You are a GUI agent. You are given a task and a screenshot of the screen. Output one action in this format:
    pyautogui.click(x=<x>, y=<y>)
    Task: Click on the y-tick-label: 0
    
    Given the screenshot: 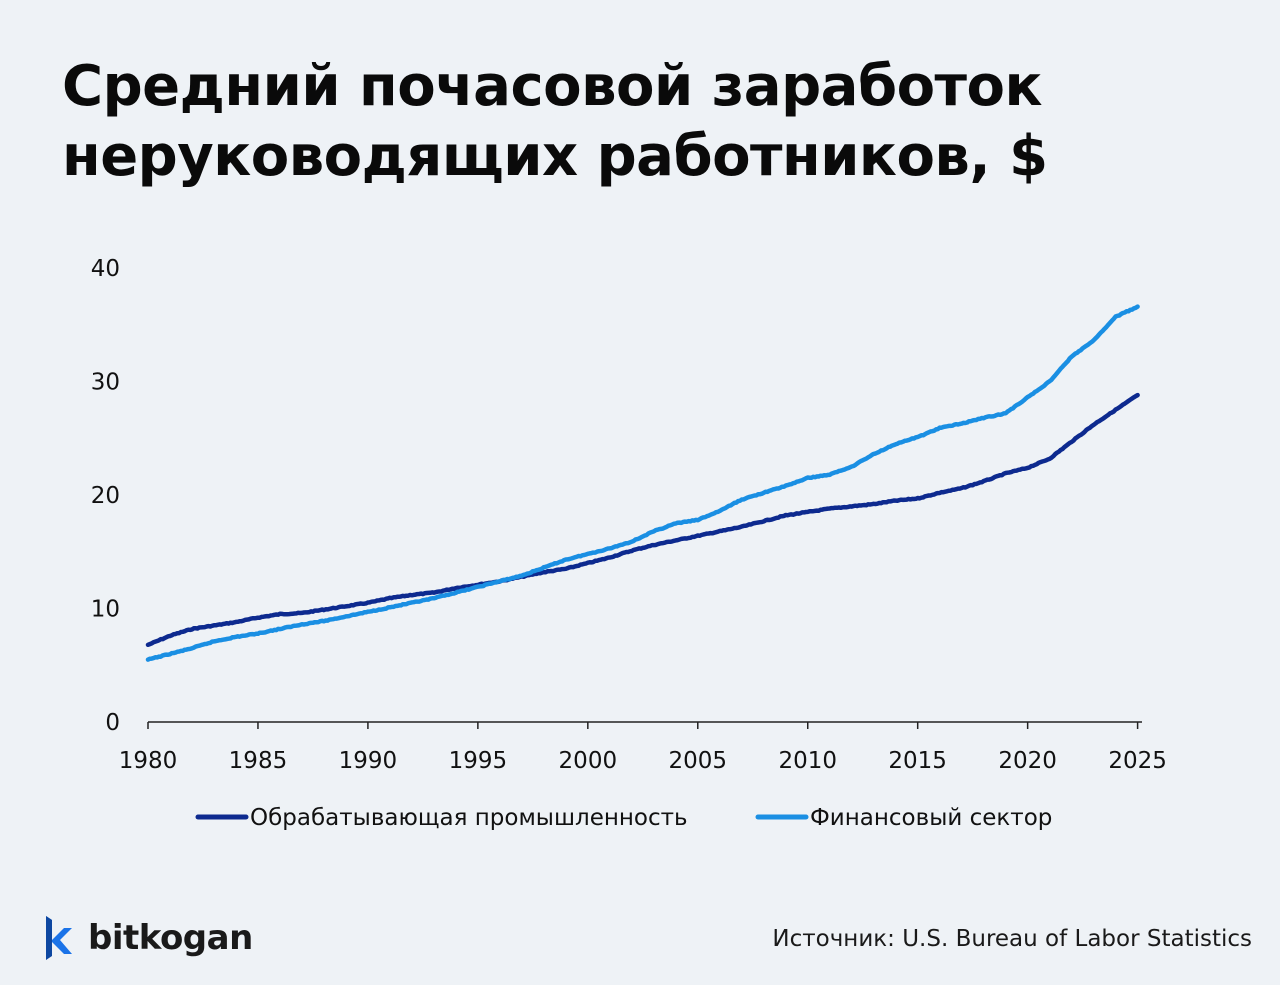 What is the action you would take?
    pyautogui.click(x=112, y=723)
    